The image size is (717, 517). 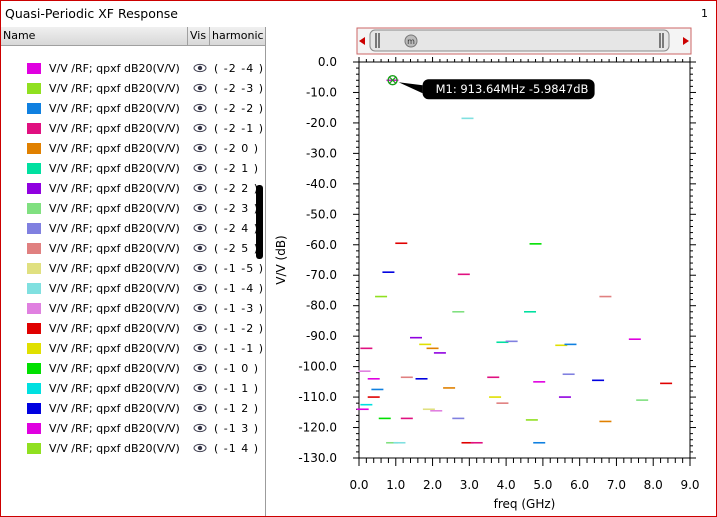 What do you see at coordinates (327, 62) in the screenshot?
I see `y-tick-label: 0.0` at bounding box center [327, 62].